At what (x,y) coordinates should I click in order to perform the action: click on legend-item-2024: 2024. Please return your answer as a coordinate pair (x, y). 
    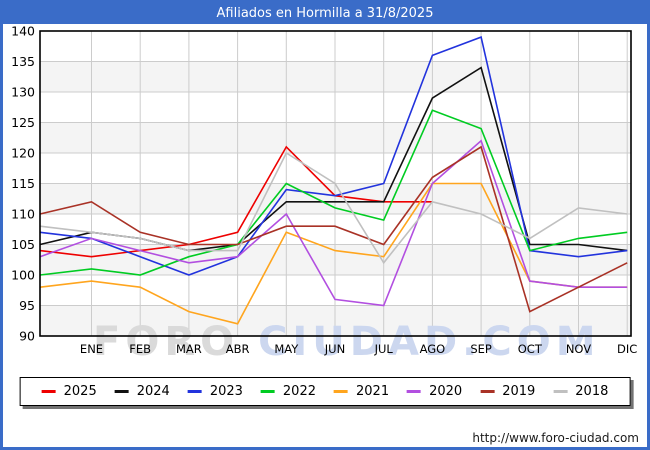
    Looking at the image, I should click on (142, 391).